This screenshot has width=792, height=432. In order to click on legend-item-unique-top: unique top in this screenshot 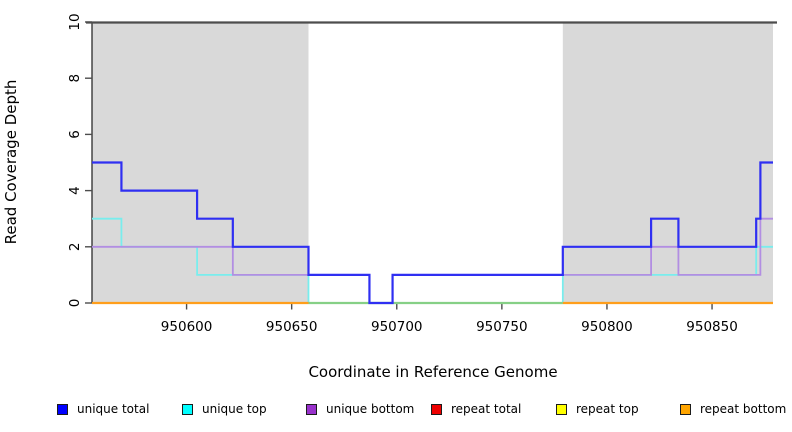, I will do `click(224, 409)`.